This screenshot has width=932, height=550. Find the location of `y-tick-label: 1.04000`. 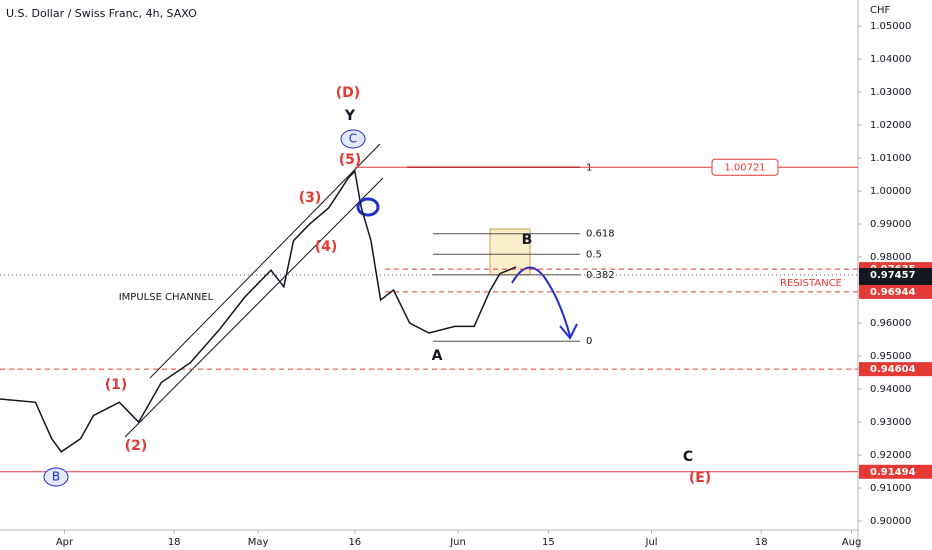

y-tick-label: 1.04000 is located at coordinates (890, 59).